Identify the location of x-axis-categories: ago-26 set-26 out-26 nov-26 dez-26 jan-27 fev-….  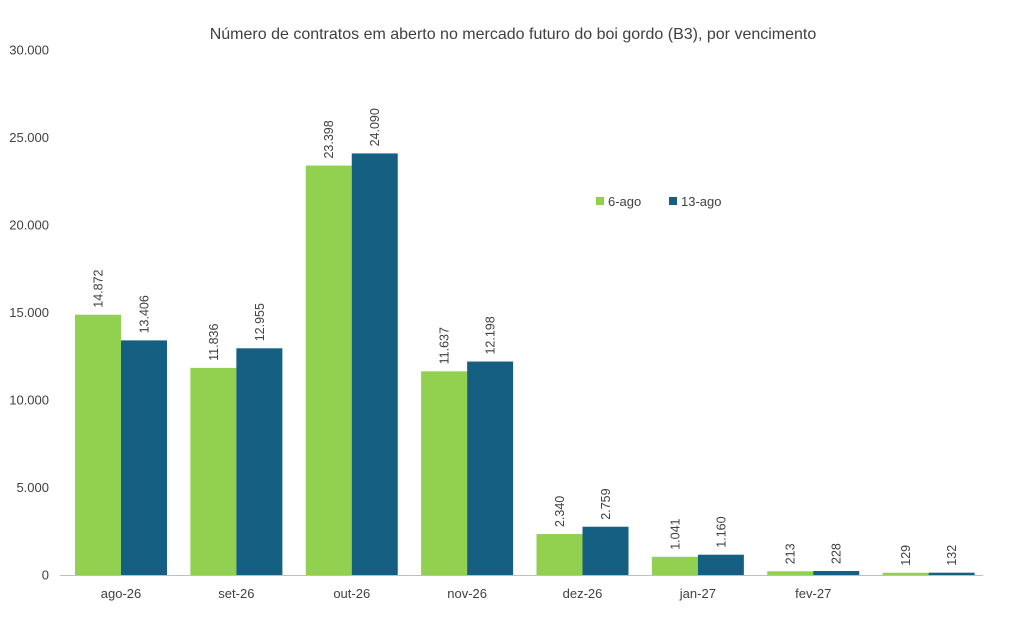
(466, 593).